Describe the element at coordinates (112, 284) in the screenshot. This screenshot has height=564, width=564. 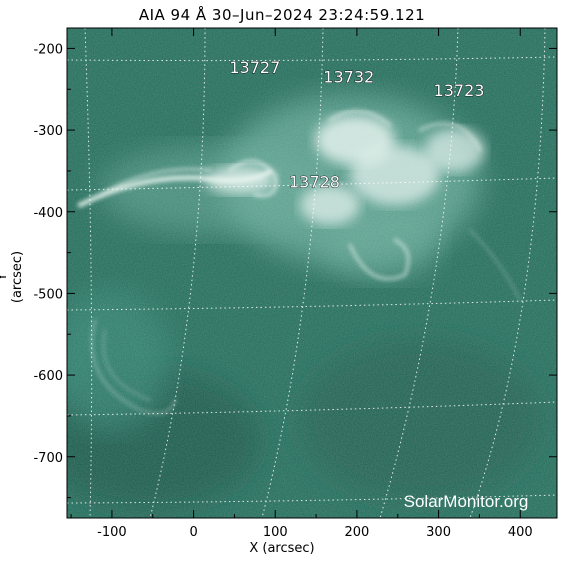
I see `x-tick: -100` at that location.